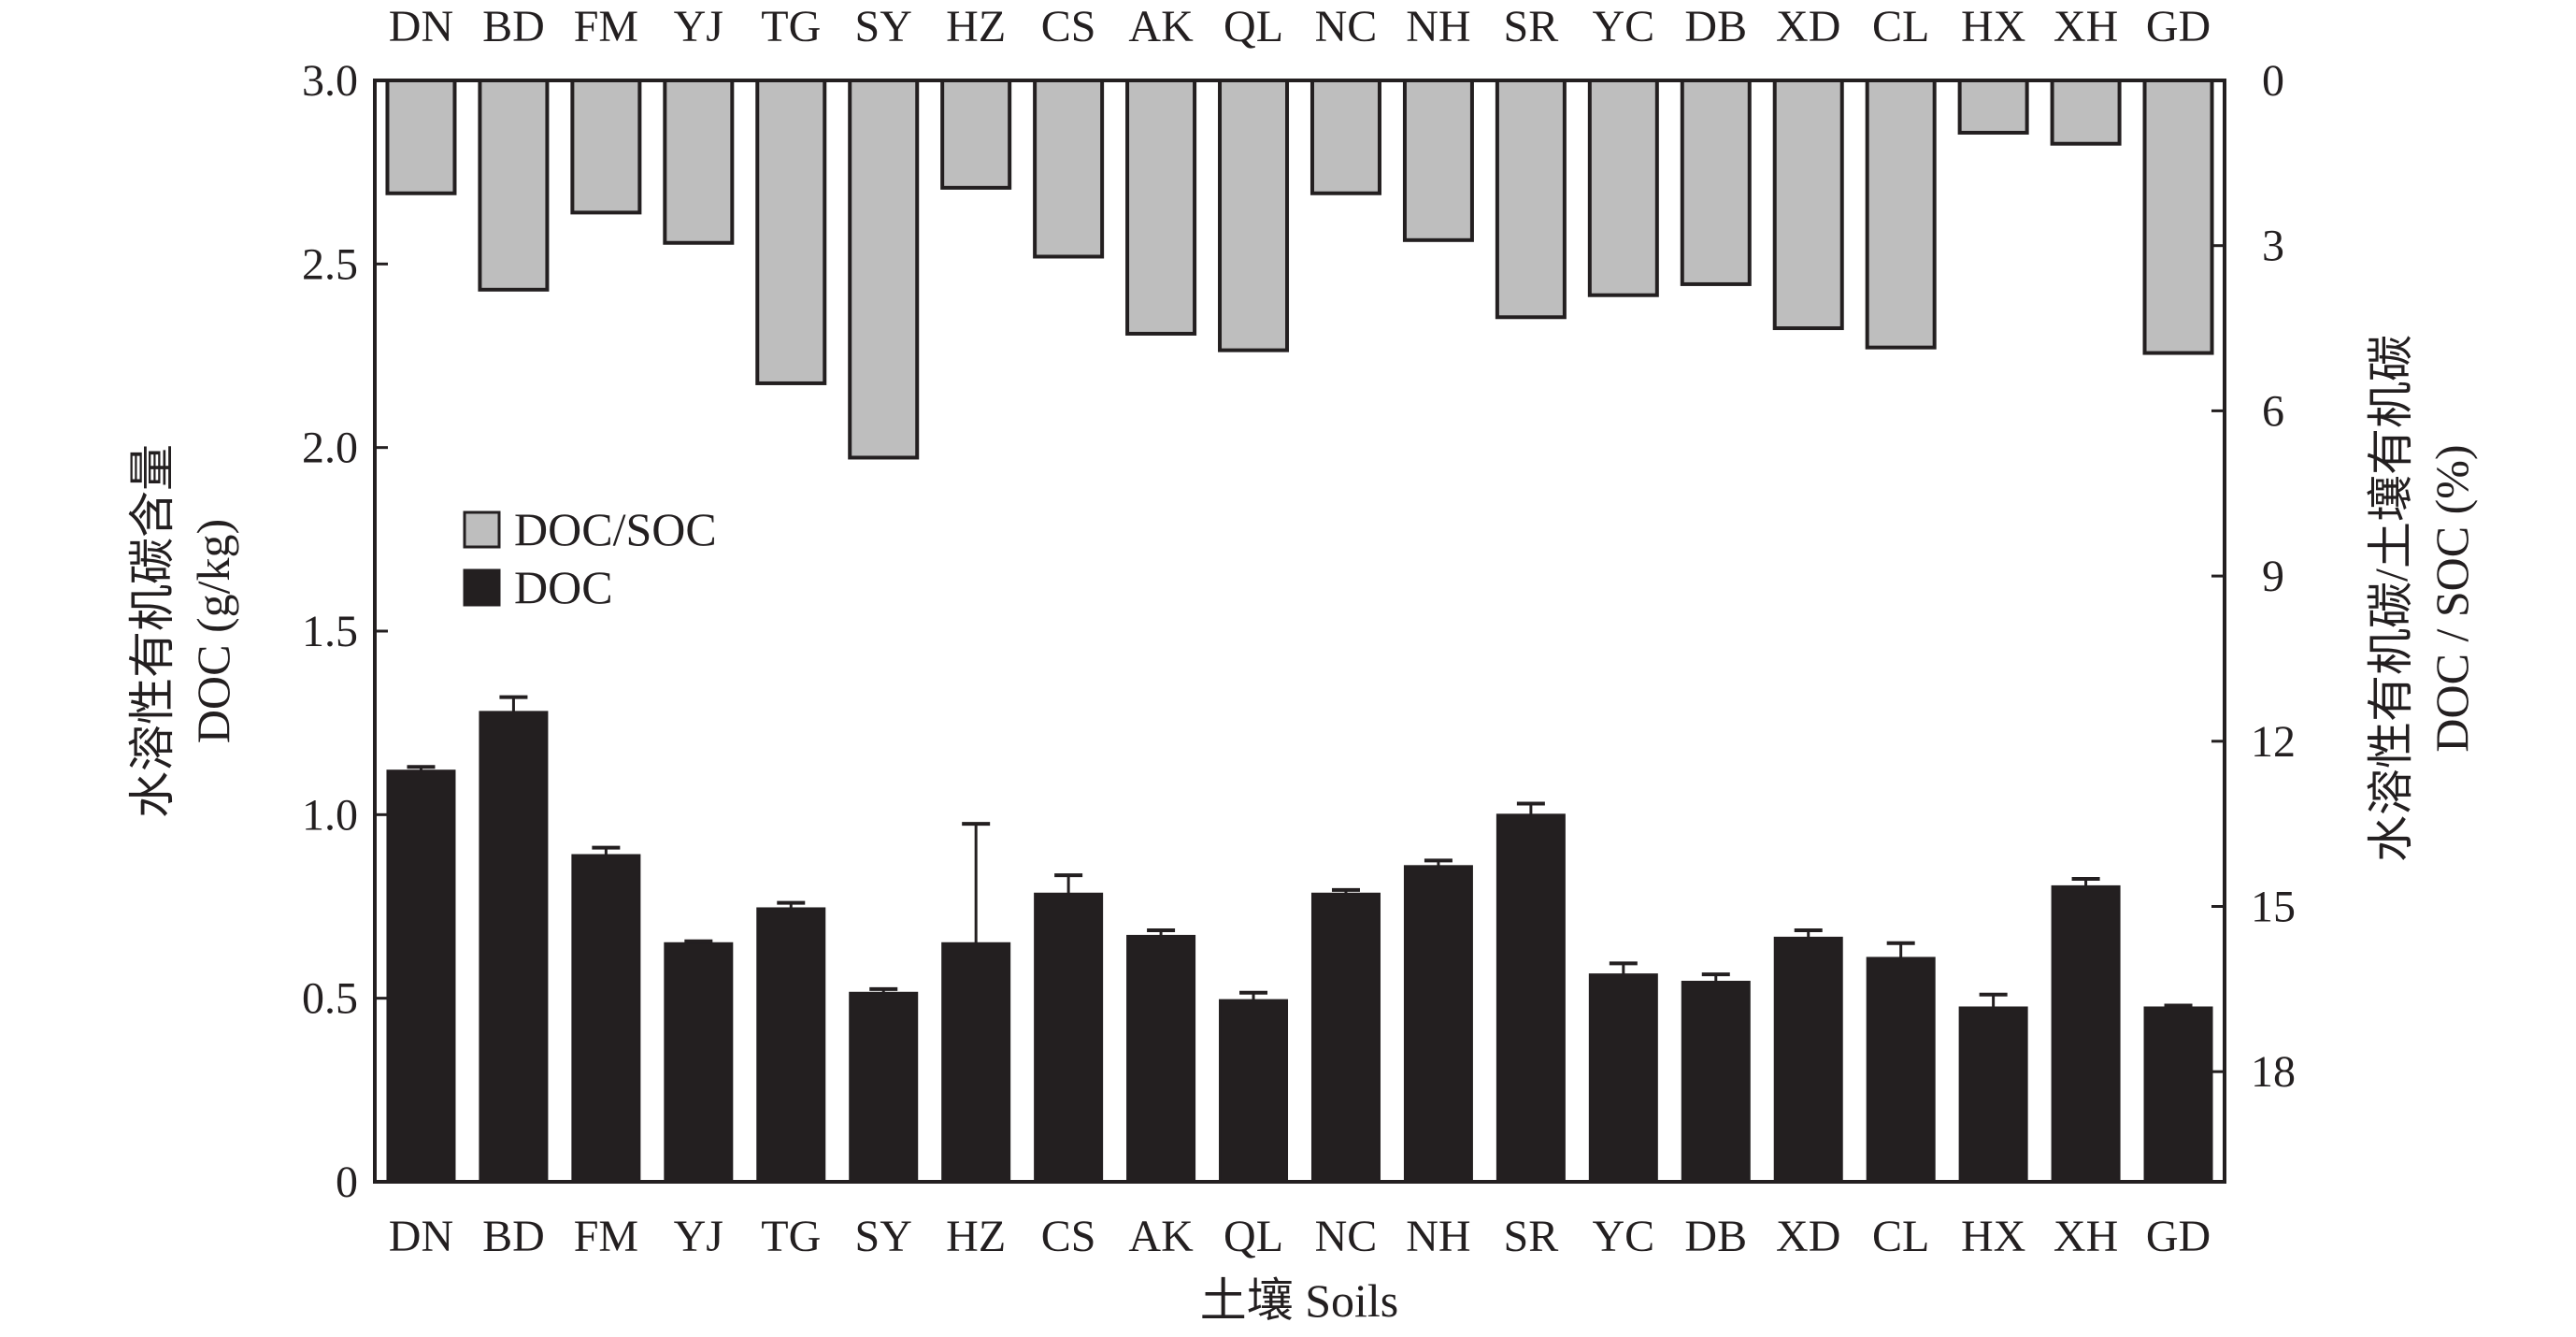  What do you see at coordinates (1716, 182) in the screenshot?
I see `doc-soc-bar-db` at bounding box center [1716, 182].